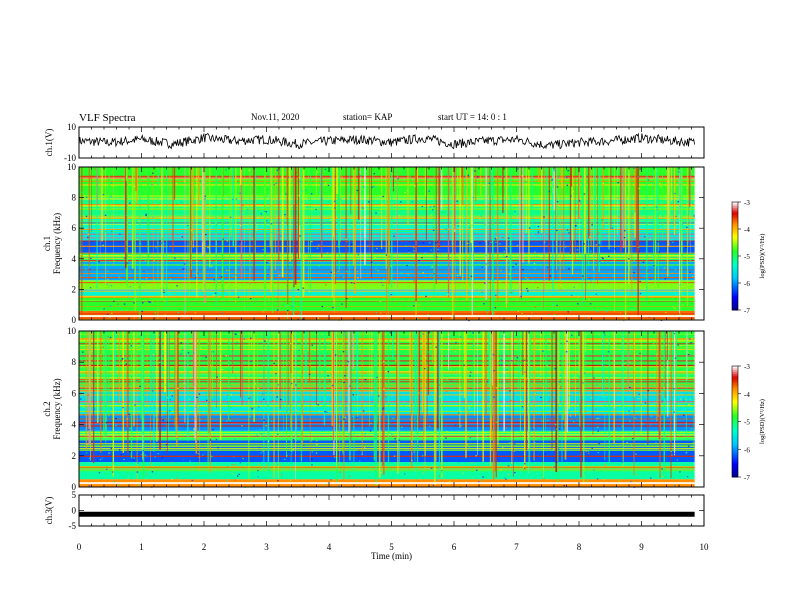  What do you see at coordinates (368, 117) in the screenshot?
I see `station-label: station= KAP` at bounding box center [368, 117].